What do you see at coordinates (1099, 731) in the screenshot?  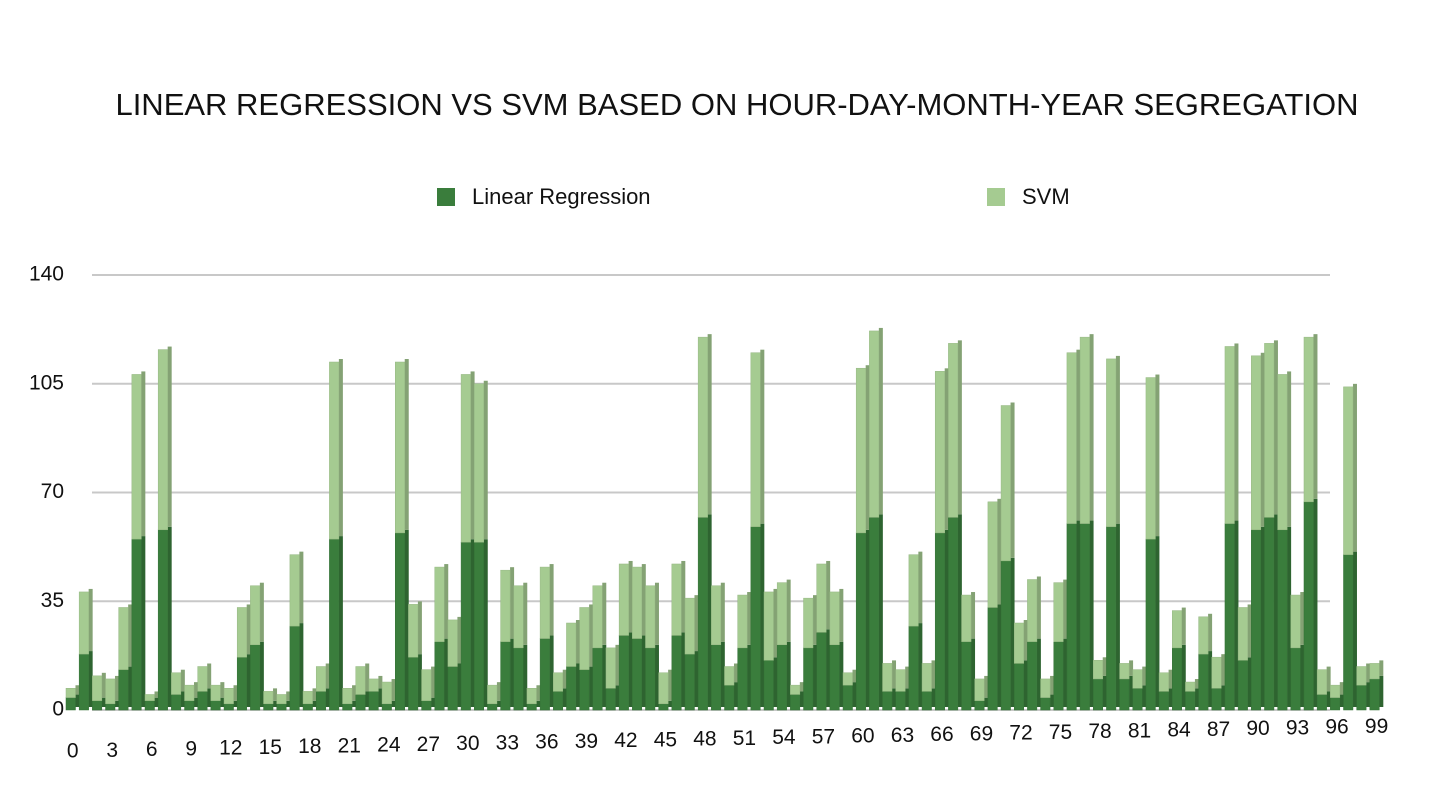 I see `x-tick-label: 78` at bounding box center [1099, 731].